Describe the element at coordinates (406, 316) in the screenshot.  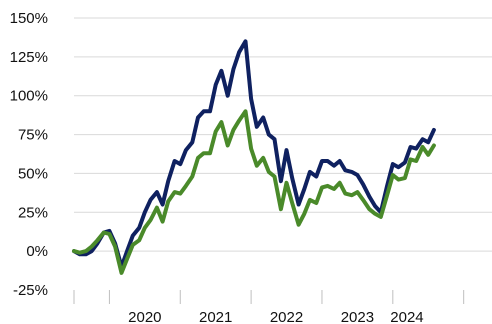
I see `x-tick-label: 2024` at that location.